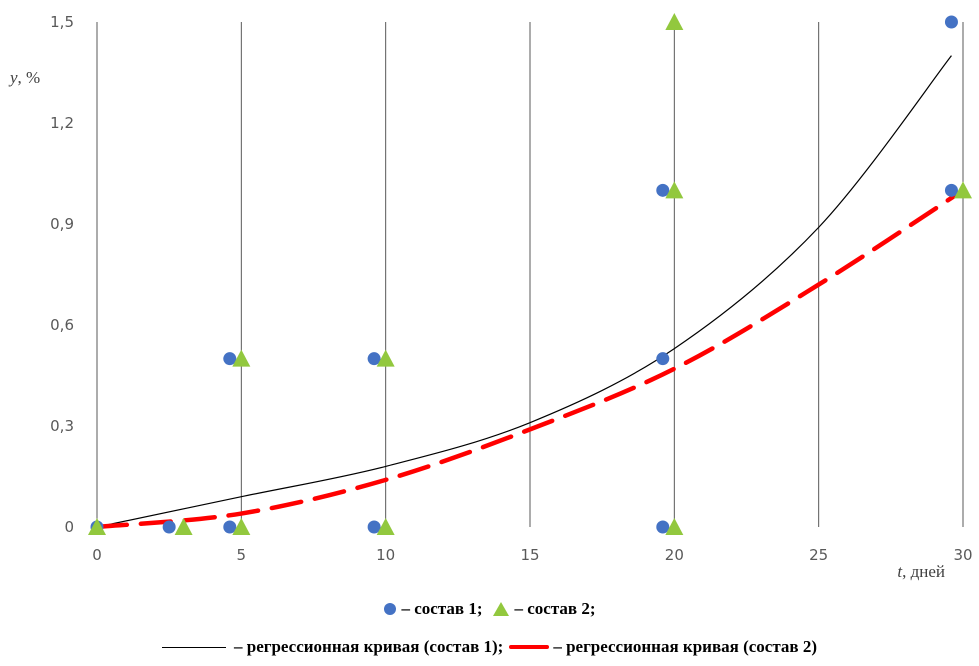  I want to click on legend-triangle-icon, so click(500, 609).